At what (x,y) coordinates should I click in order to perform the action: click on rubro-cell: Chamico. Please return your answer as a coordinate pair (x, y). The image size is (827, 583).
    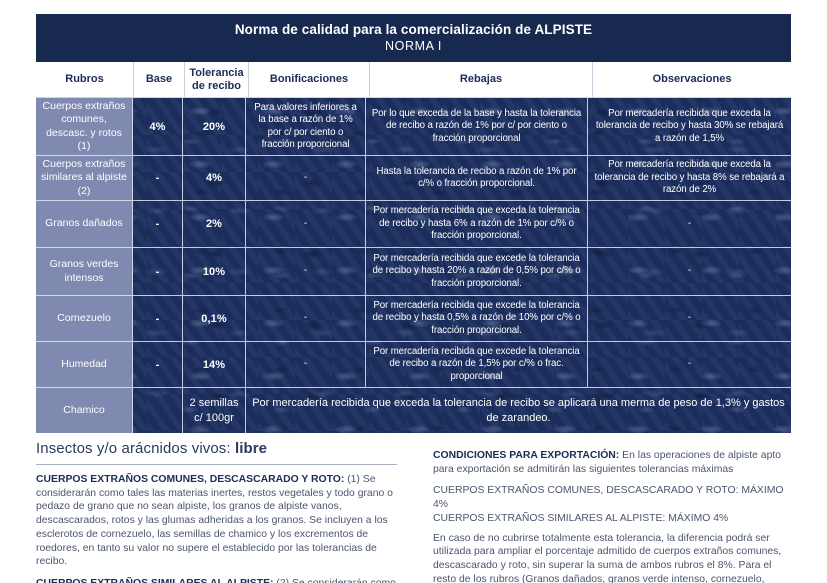
    Looking at the image, I should click on (84, 410).